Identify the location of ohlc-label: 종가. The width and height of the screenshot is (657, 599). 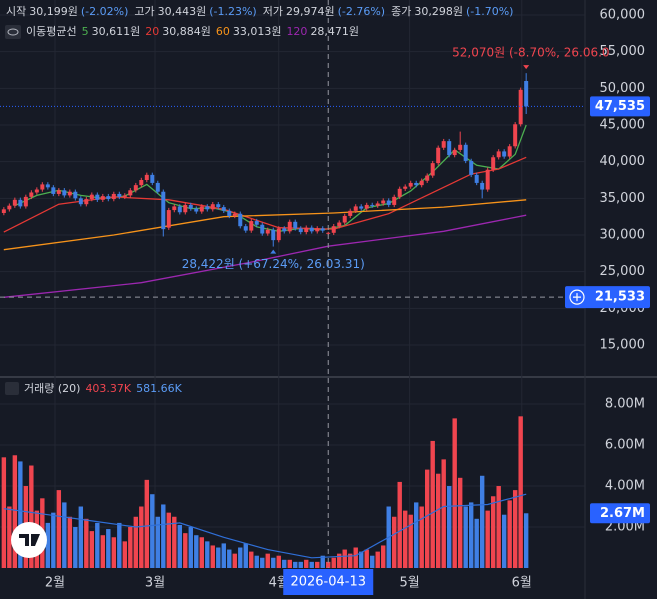
(401, 11).